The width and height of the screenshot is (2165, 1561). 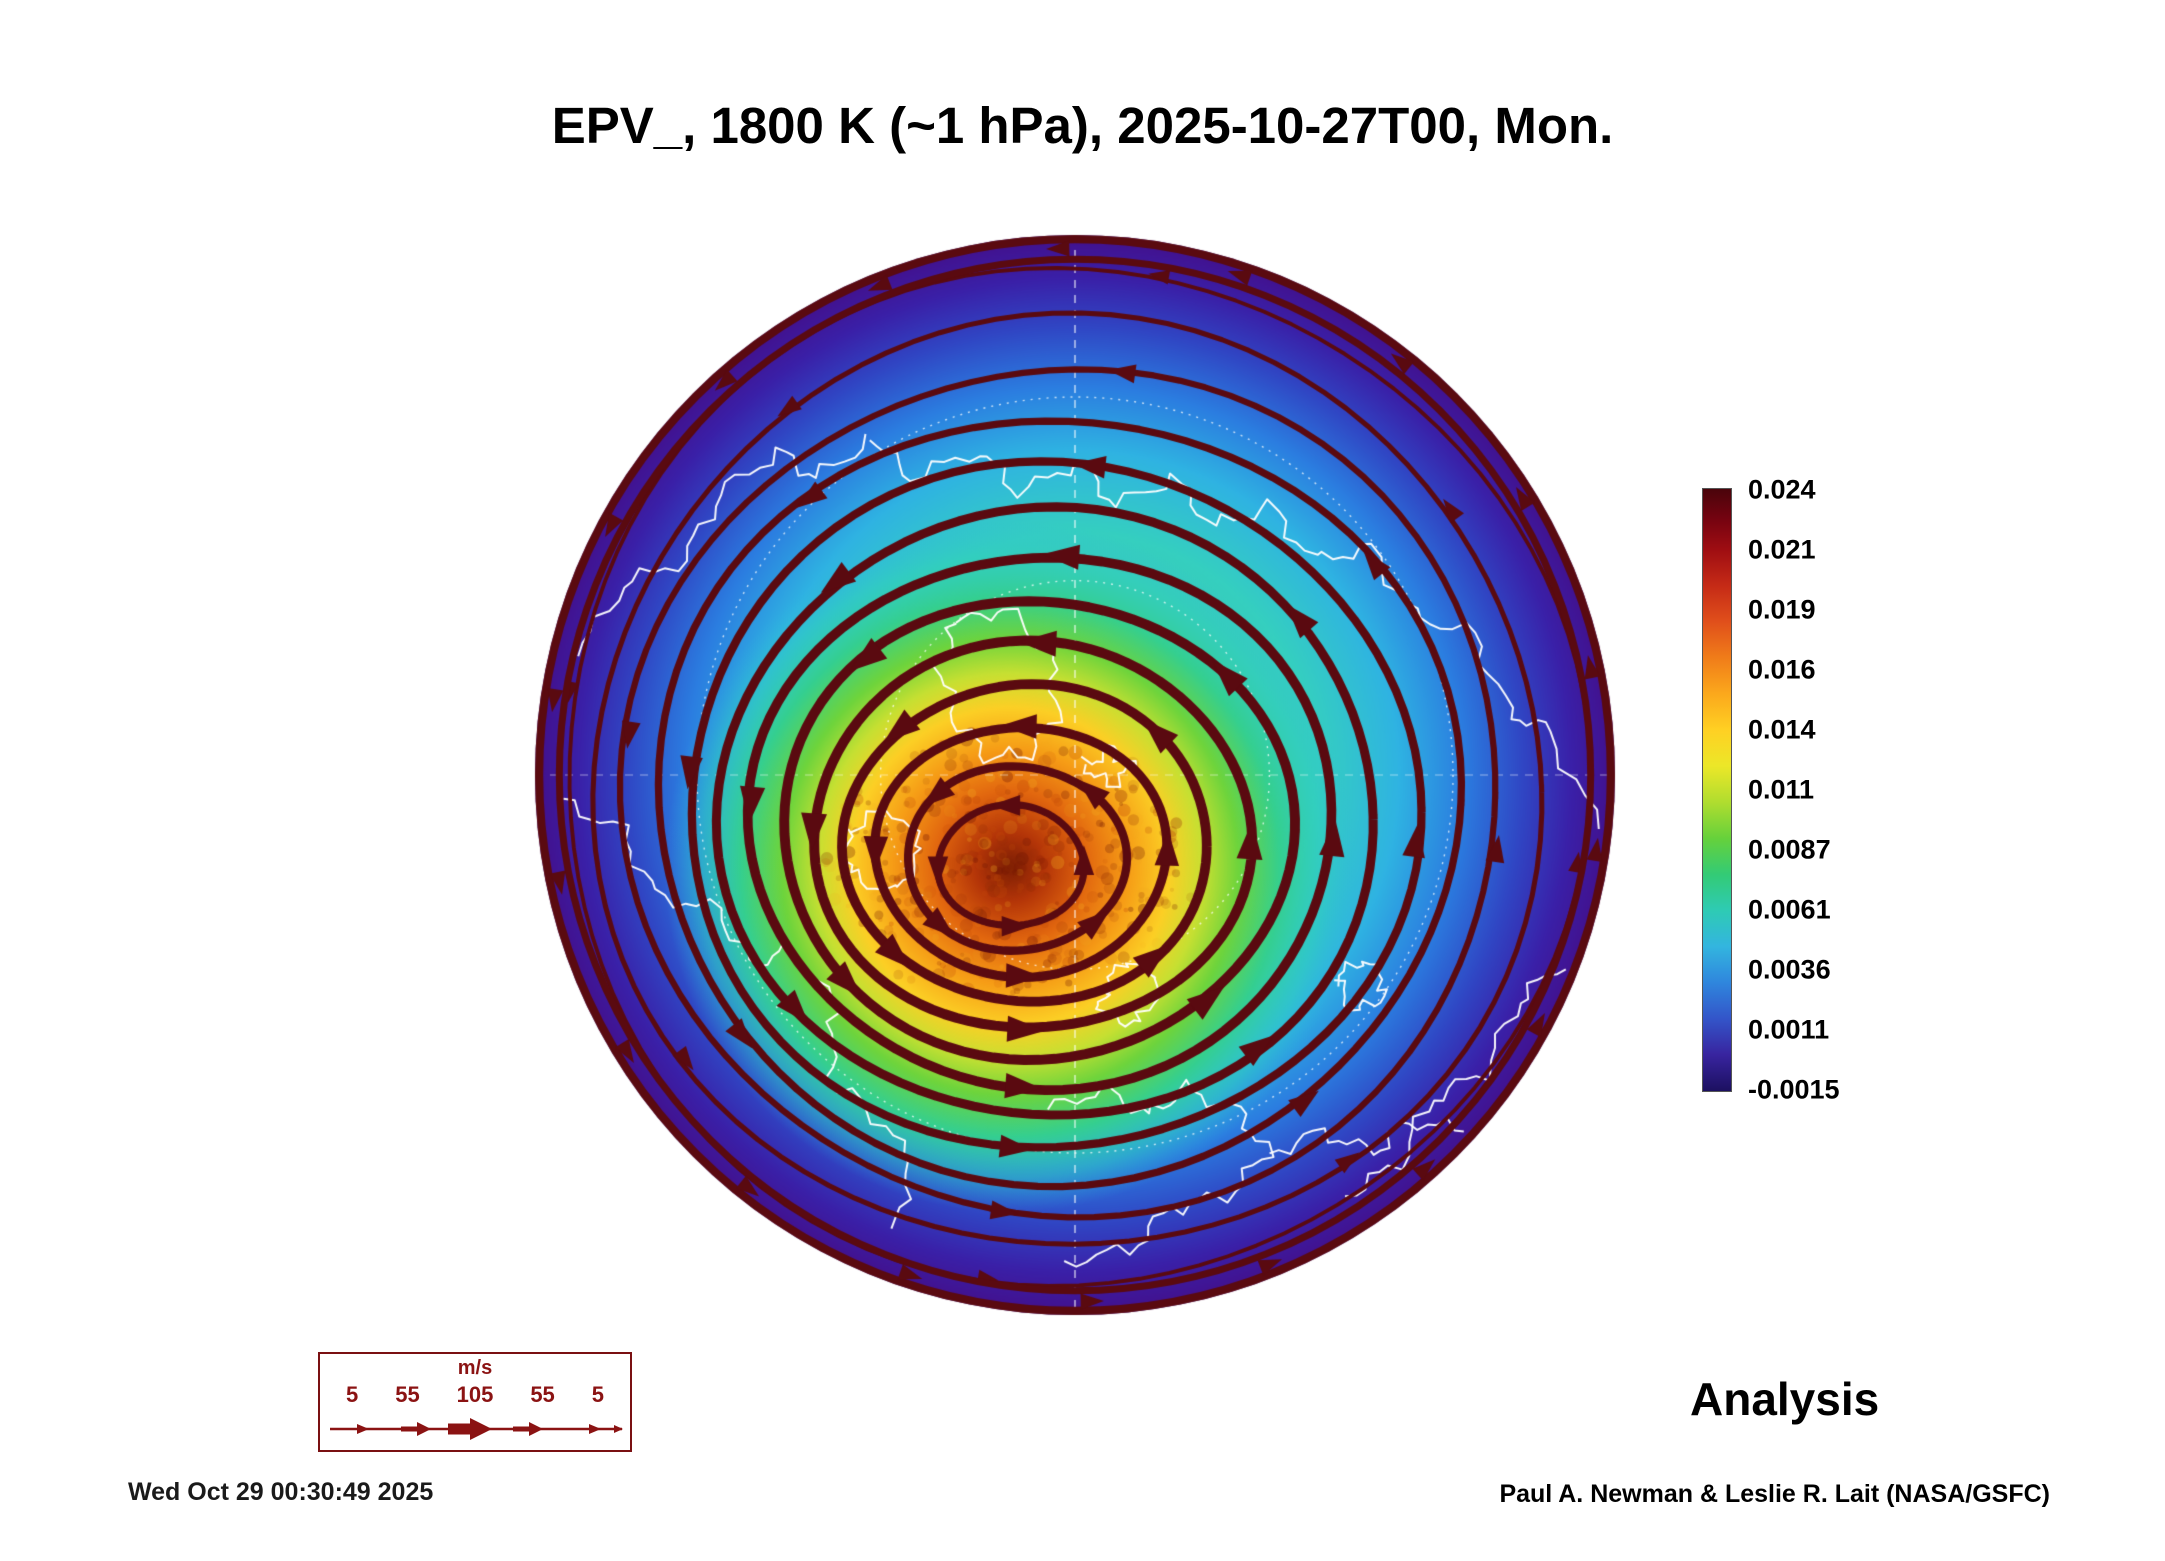 I want to click on colorbar-tick: 0.0087, so click(x=1789, y=849).